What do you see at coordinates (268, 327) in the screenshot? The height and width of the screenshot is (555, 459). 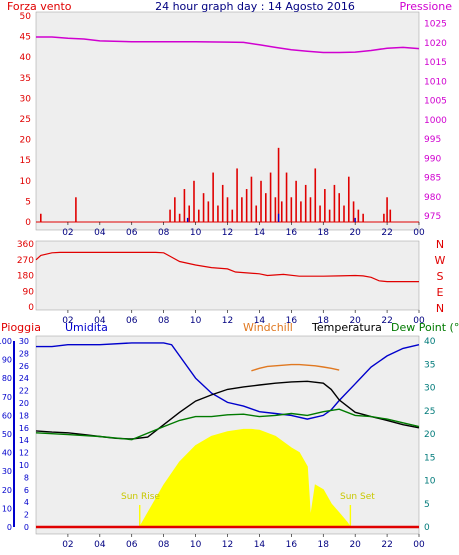 I see `windchill-label: Windchill` at bounding box center [268, 327].